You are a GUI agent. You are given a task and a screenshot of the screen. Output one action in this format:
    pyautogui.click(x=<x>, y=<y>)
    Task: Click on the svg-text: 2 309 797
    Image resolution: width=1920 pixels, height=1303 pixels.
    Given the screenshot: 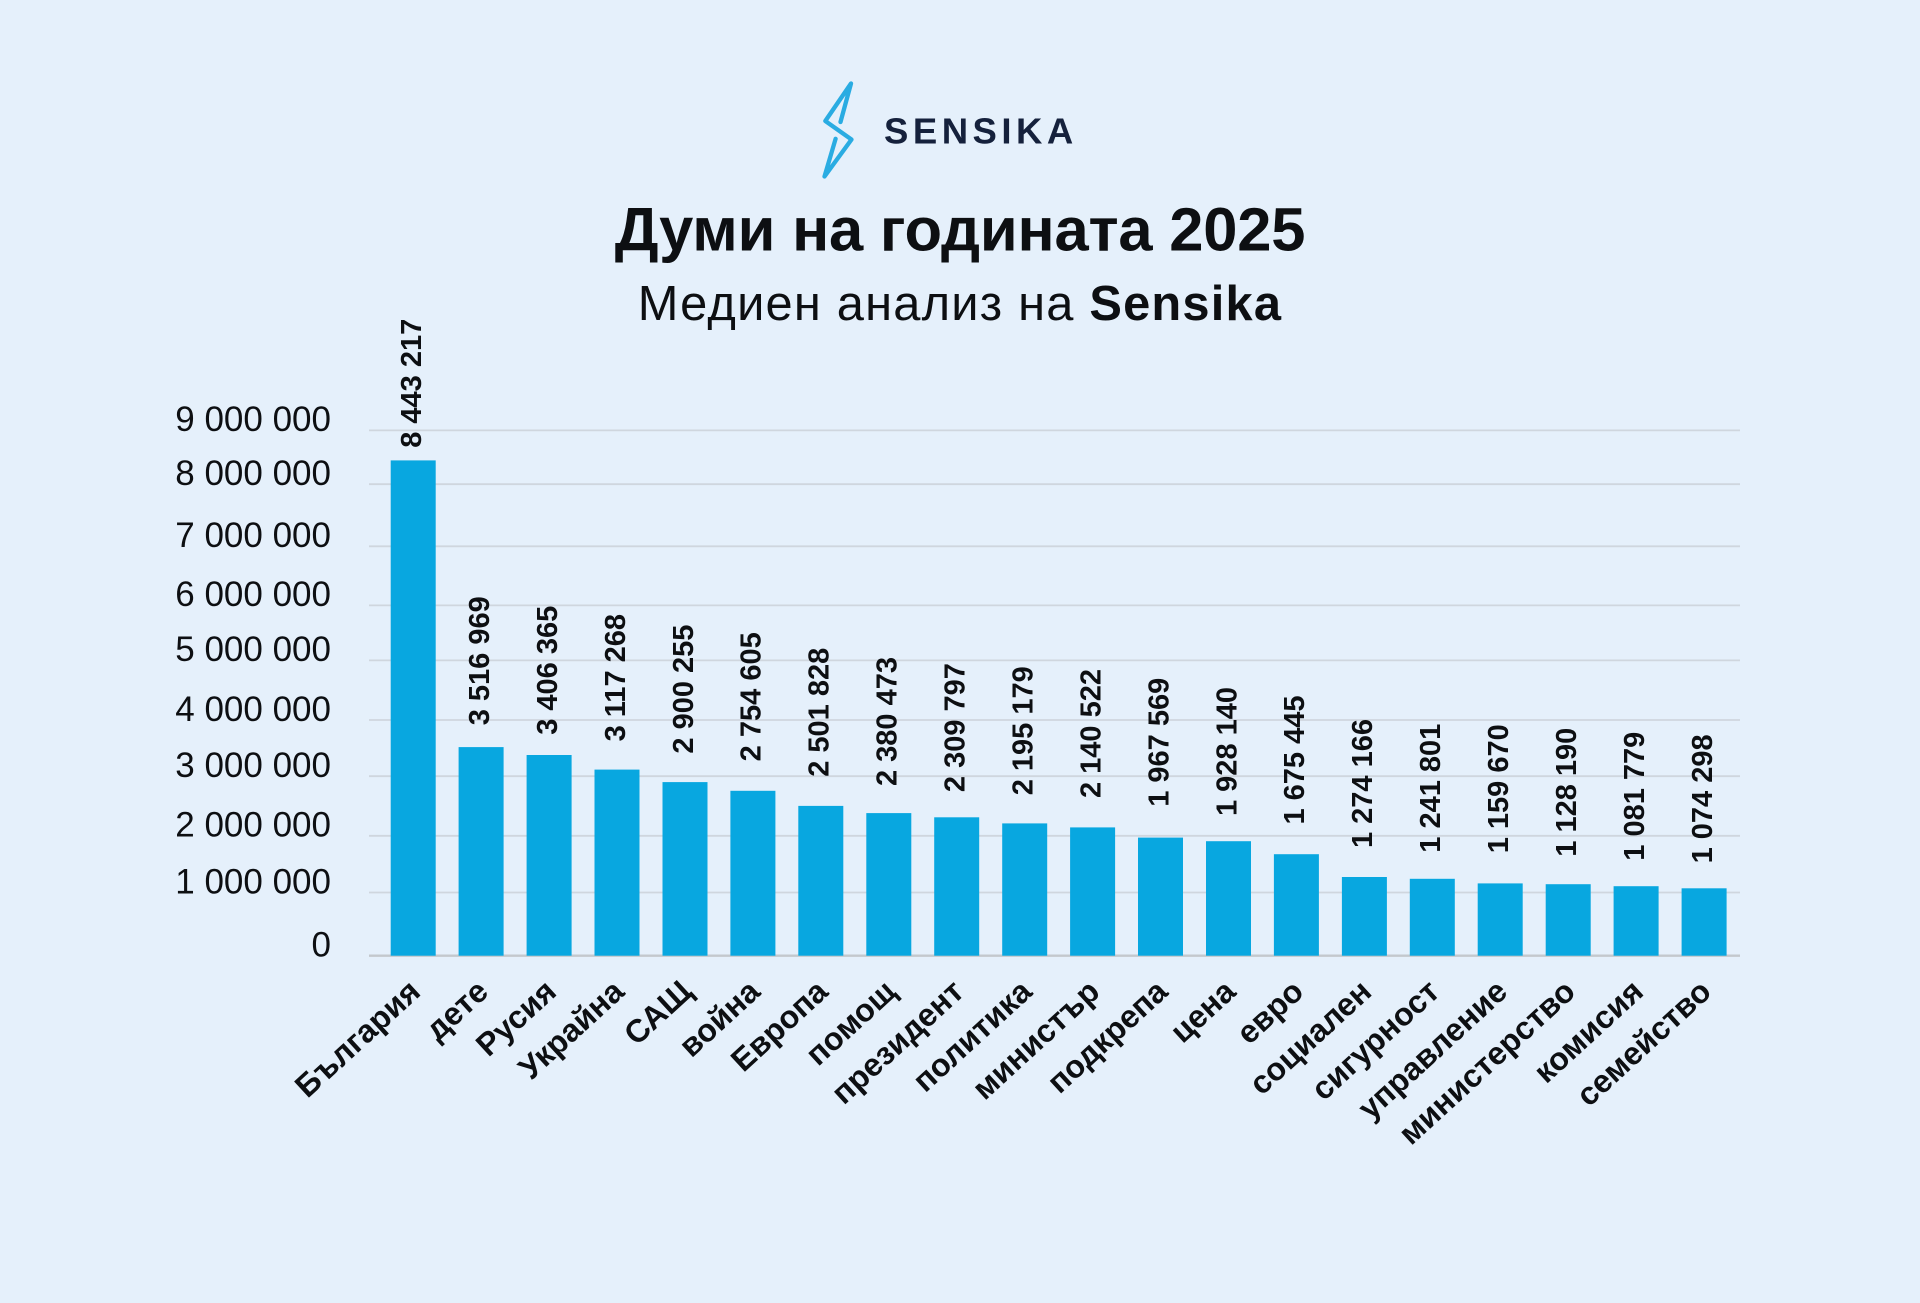 What is the action you would take?
    pyautogui.click(x=956, y=727)
    